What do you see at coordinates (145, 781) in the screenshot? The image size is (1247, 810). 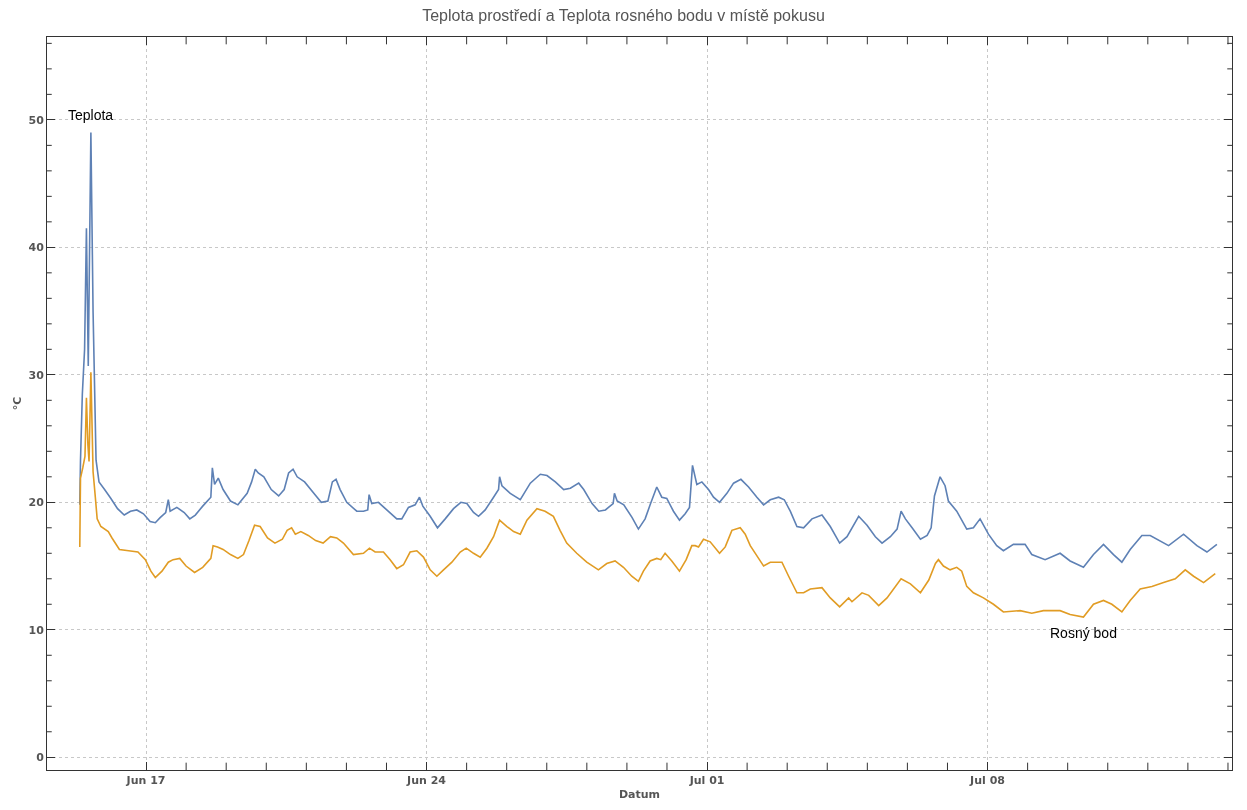 I see `x-tick-label: Jun 17` at bounding box center [145, 781].